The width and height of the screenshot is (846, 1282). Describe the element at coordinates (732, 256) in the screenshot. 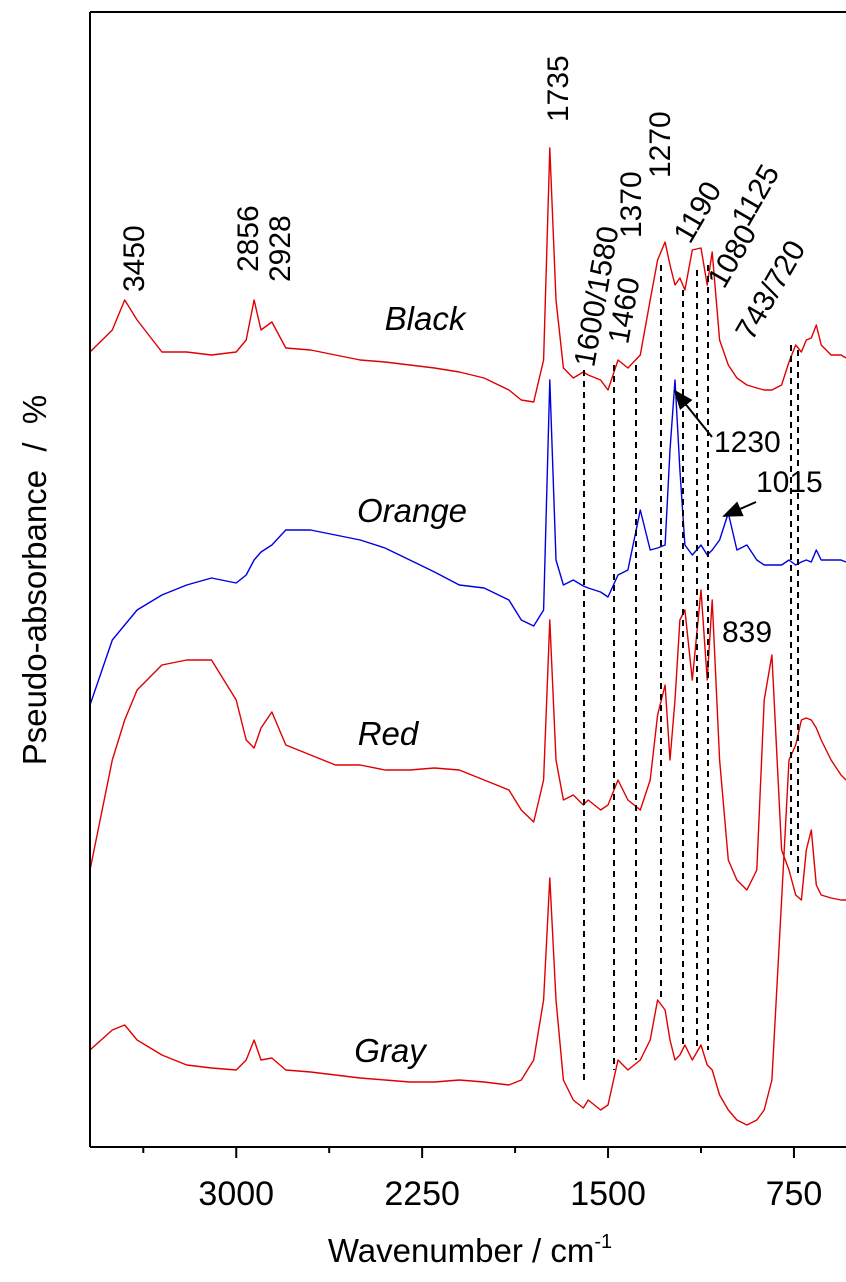

I see `peak-label: 1080` at that location.